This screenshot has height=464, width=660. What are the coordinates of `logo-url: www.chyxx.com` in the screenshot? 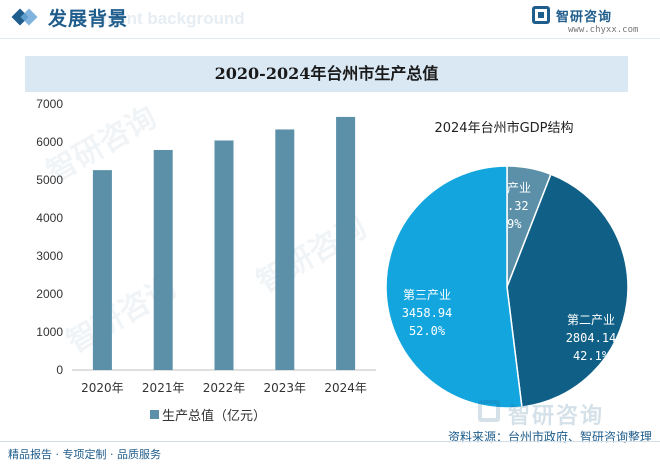 It's located at (603, 30).